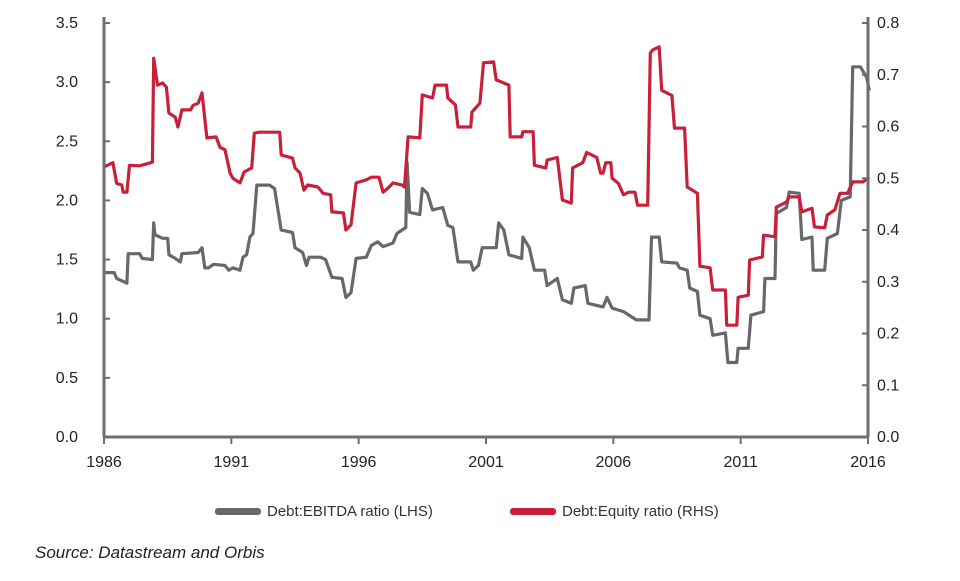 The width and height of the screenshot is (960, 581). What do you see at coordinates (67, 378) in the screenshot?
I see `left-y-tick-label: 0.5` at bounding box center [67, 378].